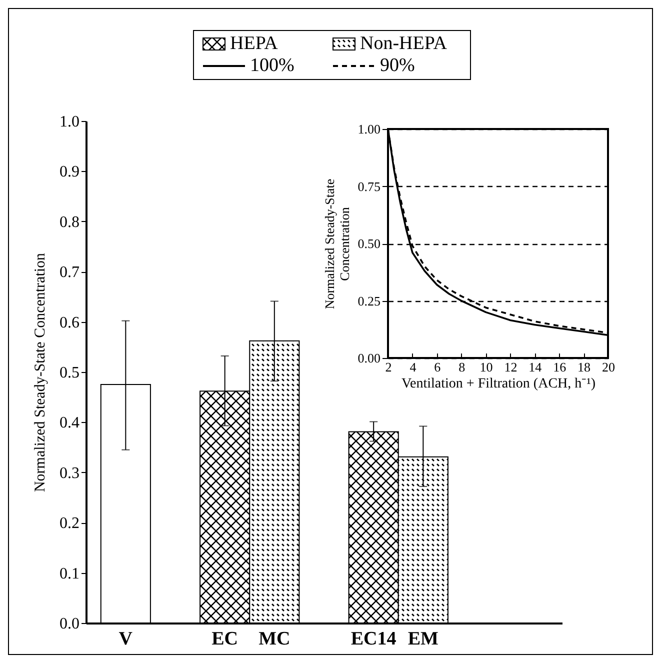 The height and width of the screenshot is (667, 662). Describe the element at coordinates (423, 639) in the screenshot. I see `x-tick-label: EM` at that location.